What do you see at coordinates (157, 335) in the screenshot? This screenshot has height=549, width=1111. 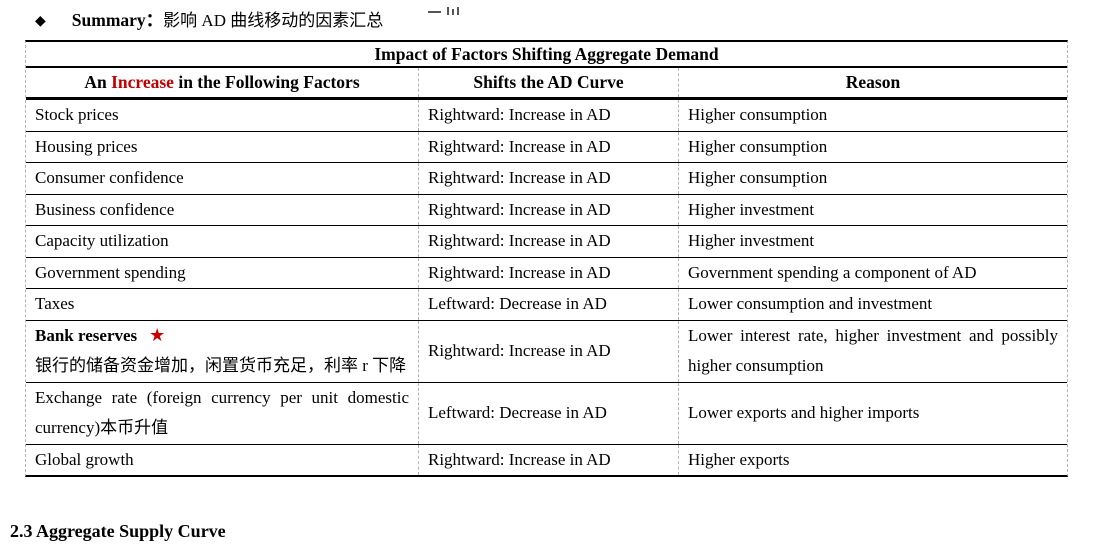 I see `star-icon: ★` at bounding box center [157, 335].